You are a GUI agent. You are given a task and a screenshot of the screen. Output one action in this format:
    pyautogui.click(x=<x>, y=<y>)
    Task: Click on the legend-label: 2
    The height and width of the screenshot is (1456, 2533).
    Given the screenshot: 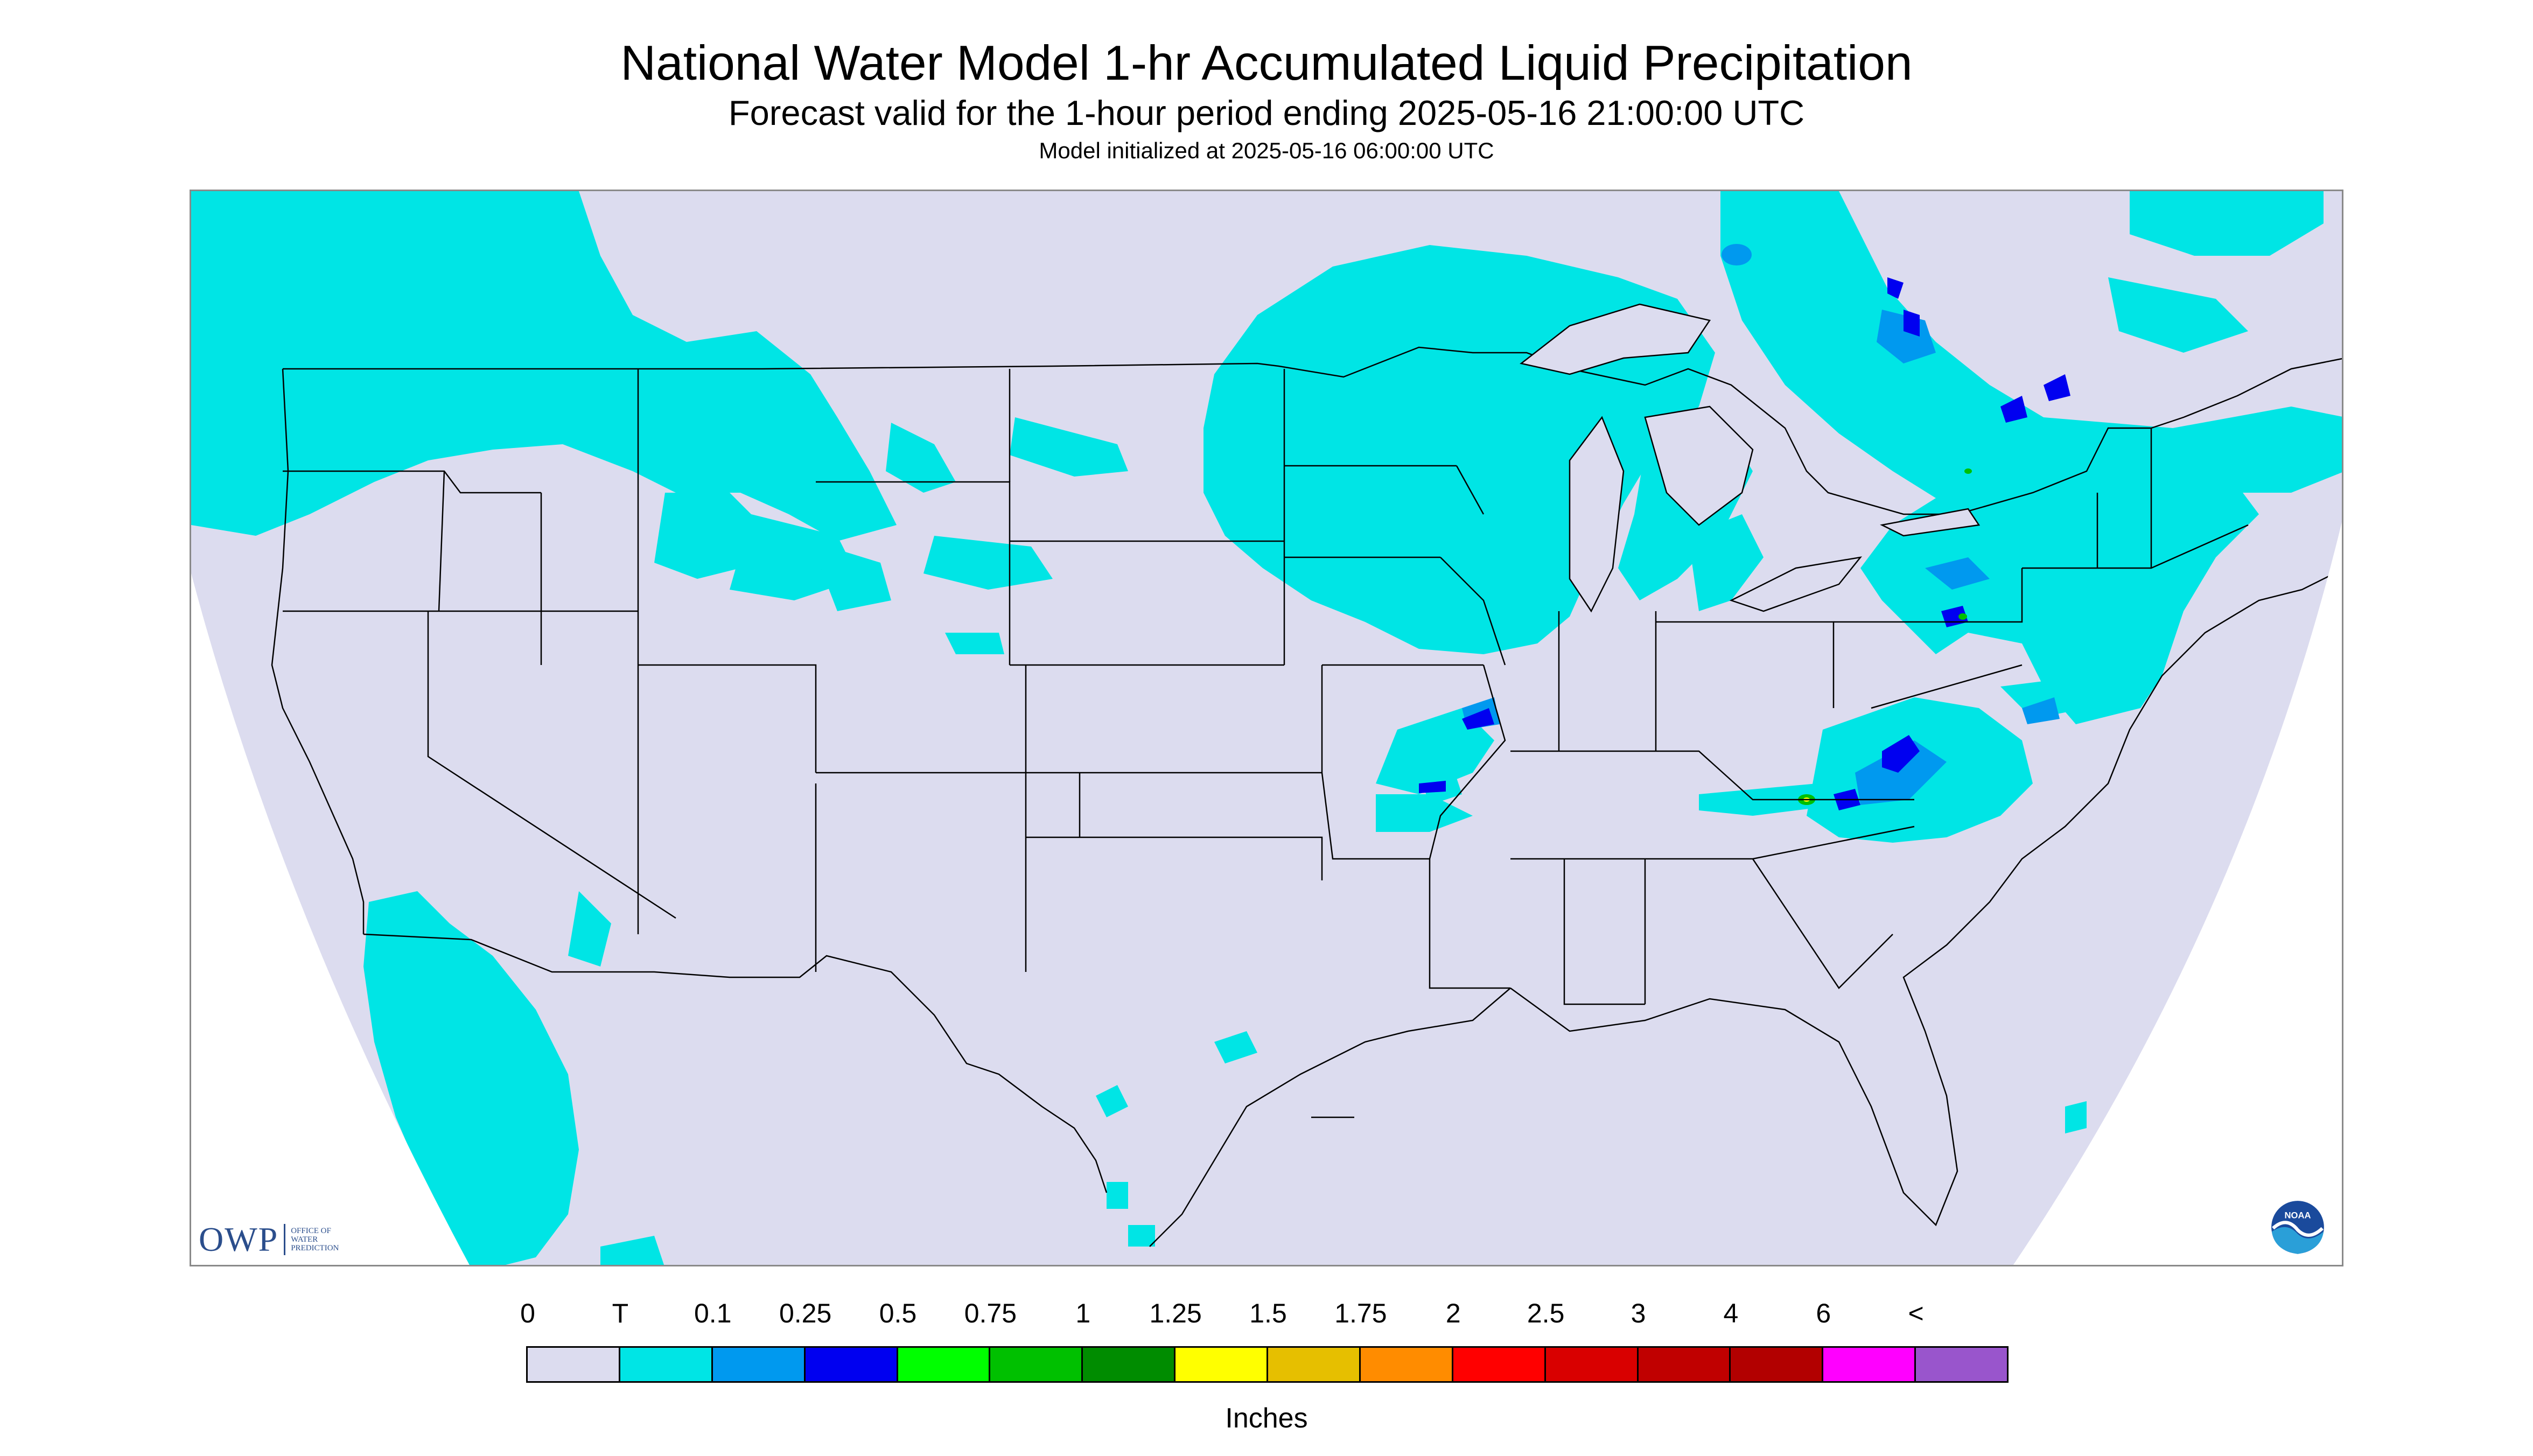 What is the action you would take?
    pyautogui.click(x=1453, y=1313)
    